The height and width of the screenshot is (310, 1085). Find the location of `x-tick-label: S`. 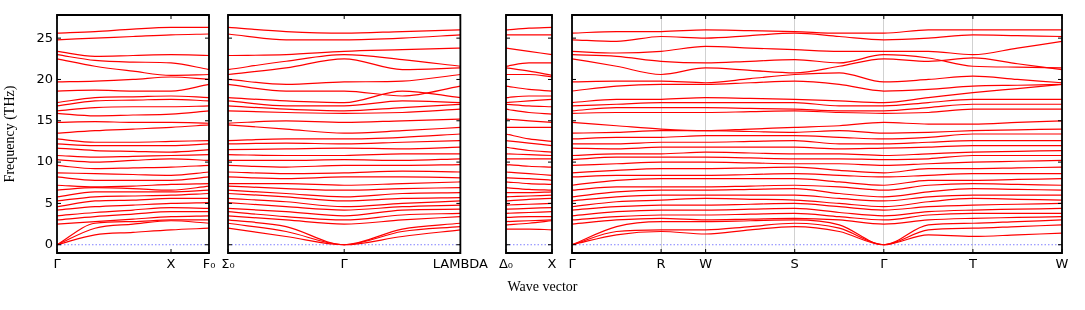

x-tick-label: S is located at coordinates (794, 264).